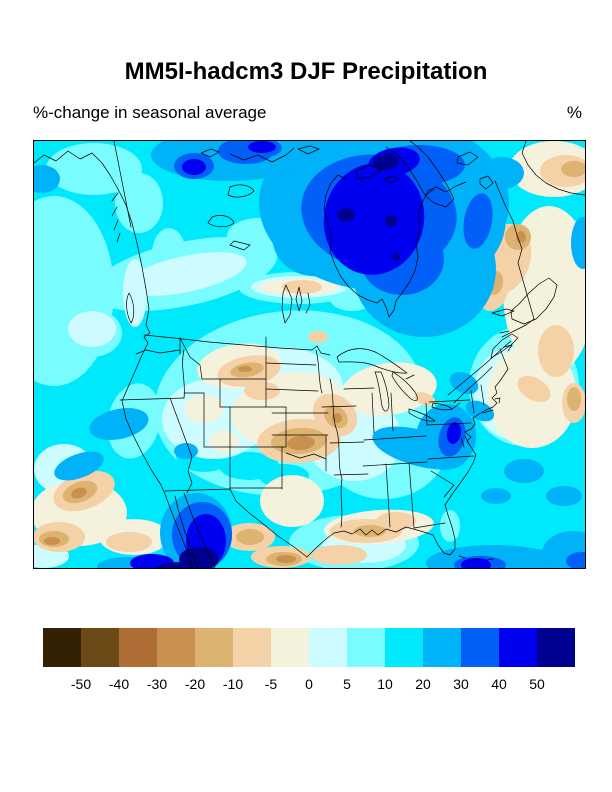 The image size is (612, 792). Describe the element at coordinates (385, 684) in the screenshot. I see `colorbar-tick-label: 10` at that location.